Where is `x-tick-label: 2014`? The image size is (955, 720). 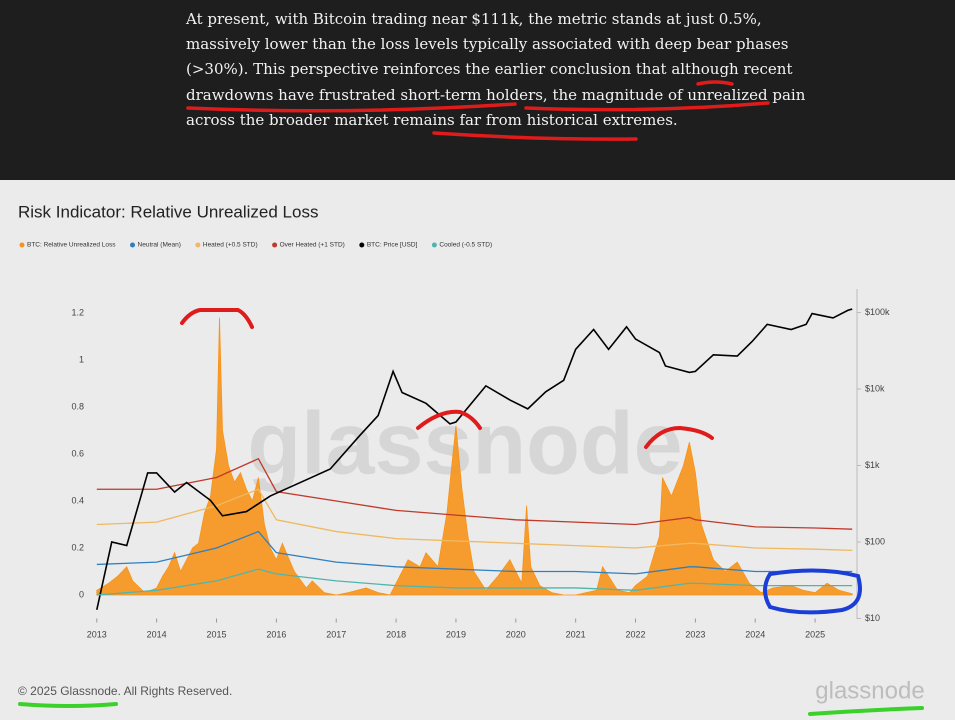 x-tick-label: 2014 is located at coordinates (157, 634).